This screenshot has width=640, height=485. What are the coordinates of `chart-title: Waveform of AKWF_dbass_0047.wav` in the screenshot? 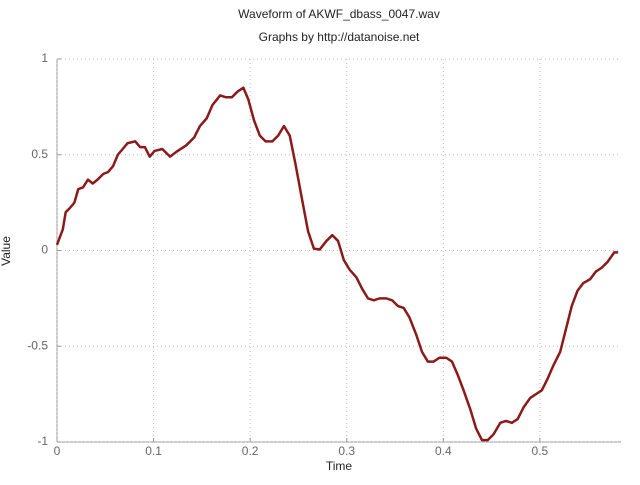 It's located at (339, 14).